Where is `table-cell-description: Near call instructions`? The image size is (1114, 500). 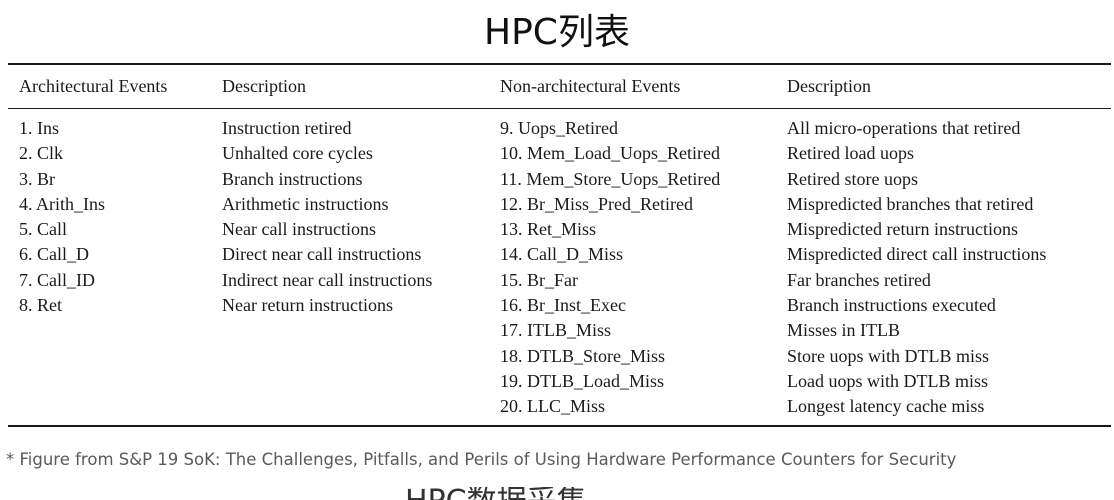
table-cell-description: Near call instructions is located at coordinates (299, 229).